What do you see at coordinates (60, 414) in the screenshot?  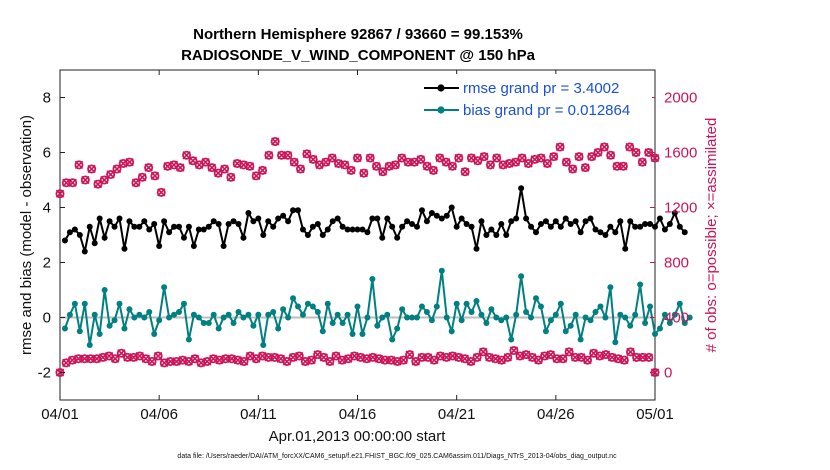 I see `x-tick-label: 04/01` at bounding box center [60, 414].